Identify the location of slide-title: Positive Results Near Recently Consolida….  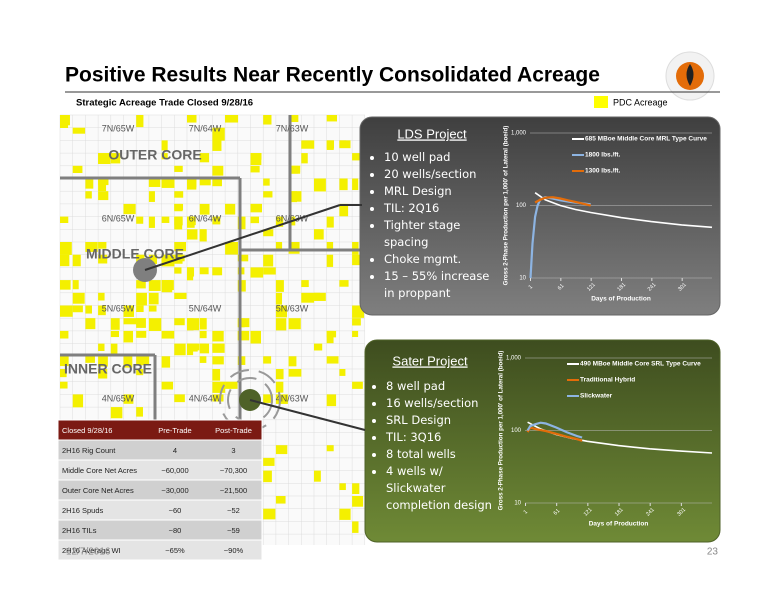
(332, 75).